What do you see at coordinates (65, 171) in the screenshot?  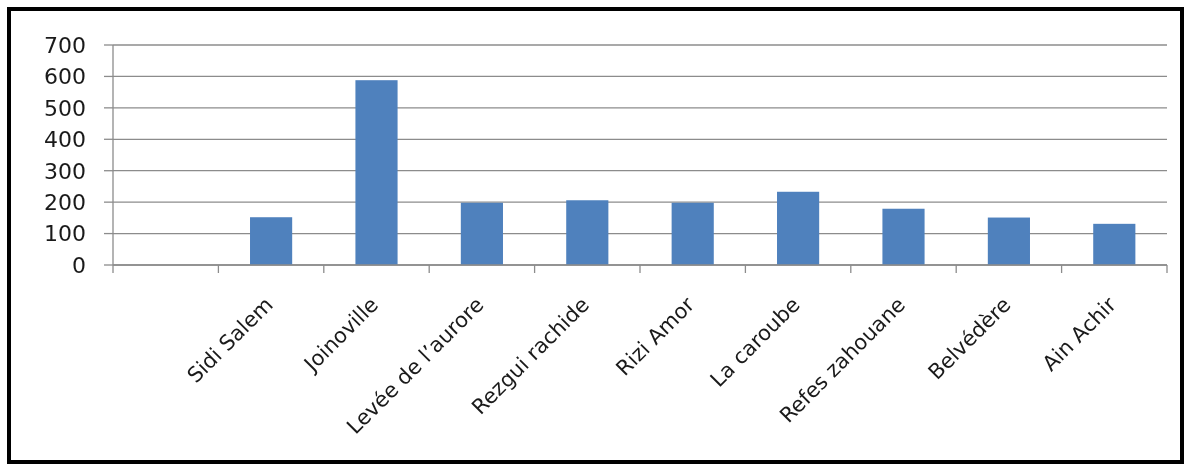 I see `y-tick-label: 300` at bounding box center [65, 171].